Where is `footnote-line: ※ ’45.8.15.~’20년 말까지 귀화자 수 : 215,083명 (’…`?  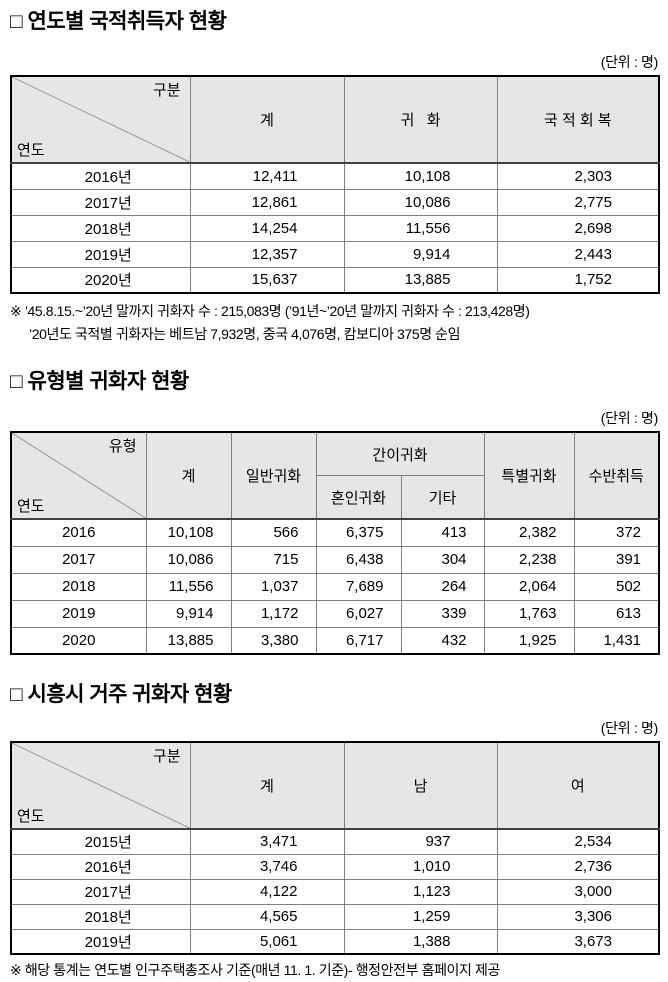
footnote-line: ※ ’45.8.15.~’20년 말까지 귀화자 수 : 215,083명 (’… is located at coordinates (270, 311).